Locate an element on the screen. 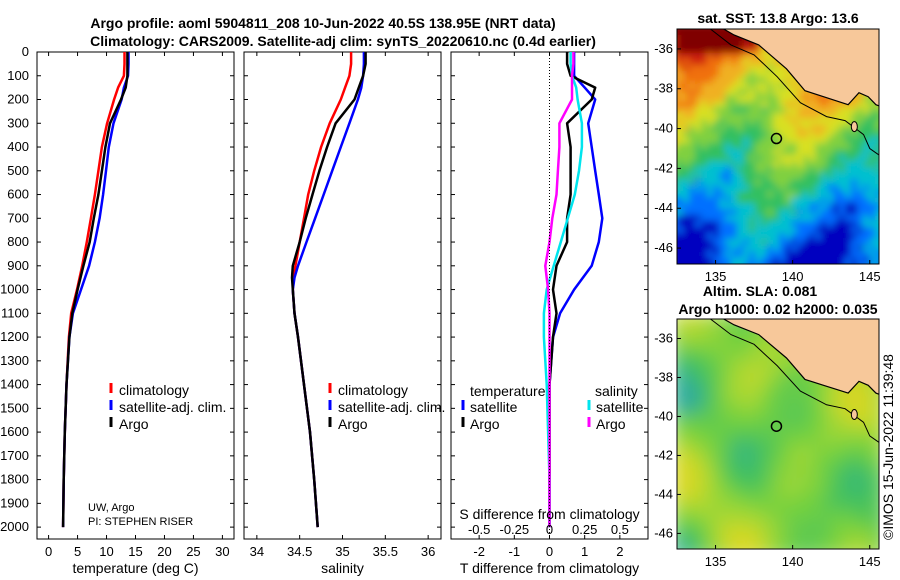 The width and height of the screenshot is (900, 580). depth-tick-label: 1100 is located at coordinates (15, 312).